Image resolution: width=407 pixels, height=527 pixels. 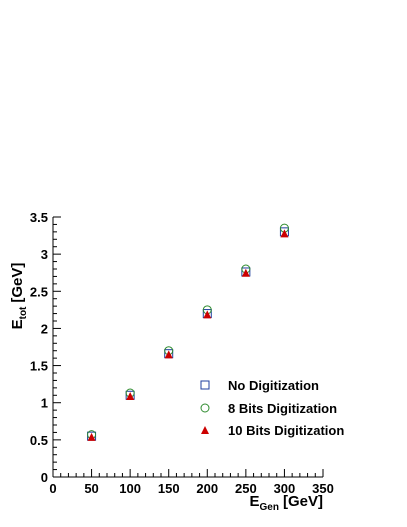 I want to click on x-axis-title: EGen [GeV], so click(x=286, y=503).